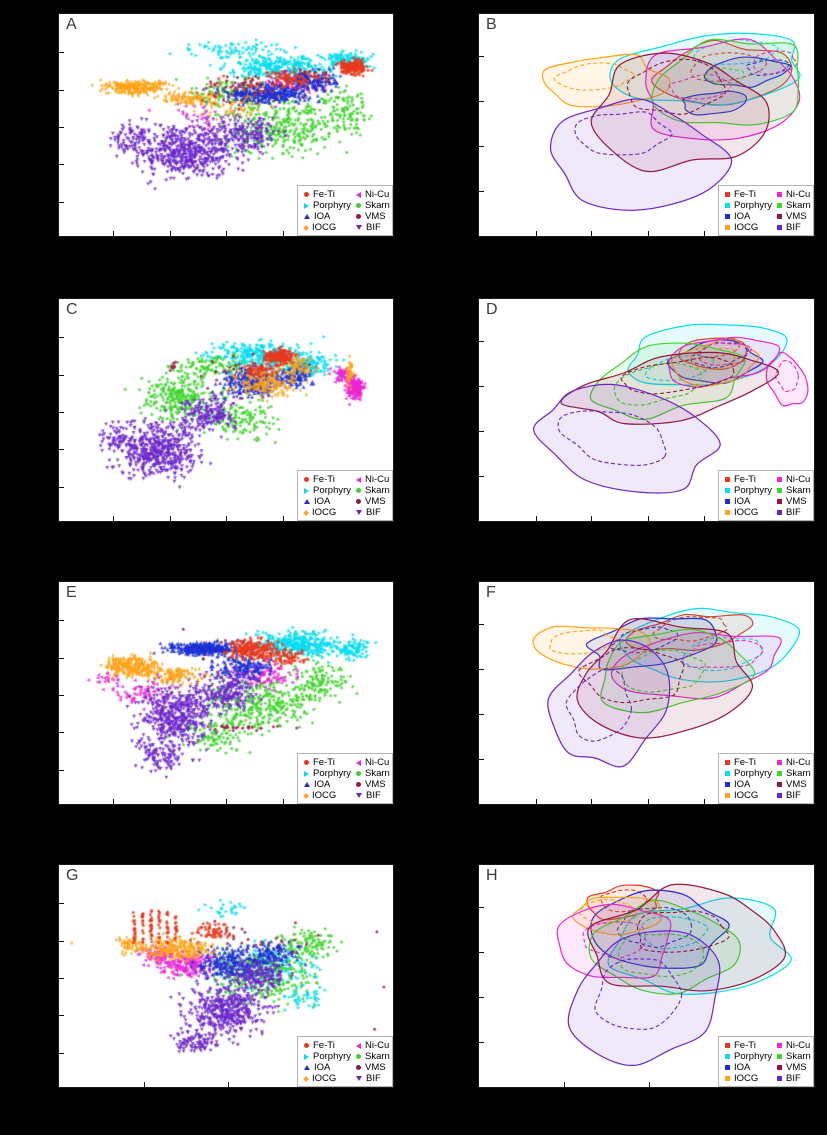 This screenshot has width=827, height=1135. What do you see at coordinates (779, 490) in the screenshot?
I see `skarn-marker-icon` at bounding box center [779, 490].